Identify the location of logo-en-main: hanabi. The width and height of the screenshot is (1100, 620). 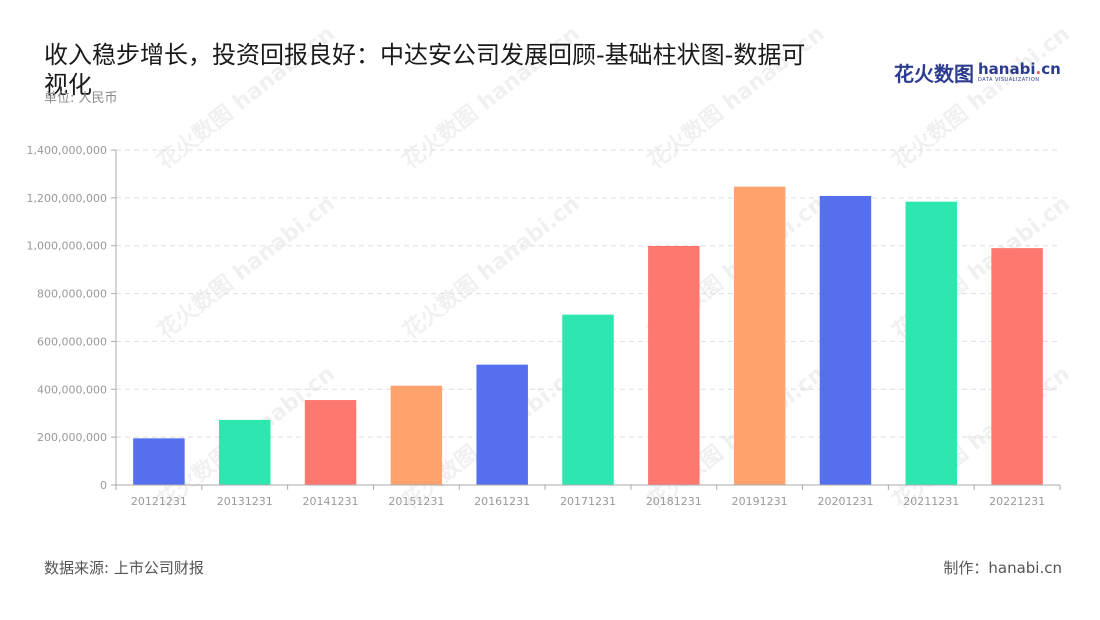
(1007, 69).